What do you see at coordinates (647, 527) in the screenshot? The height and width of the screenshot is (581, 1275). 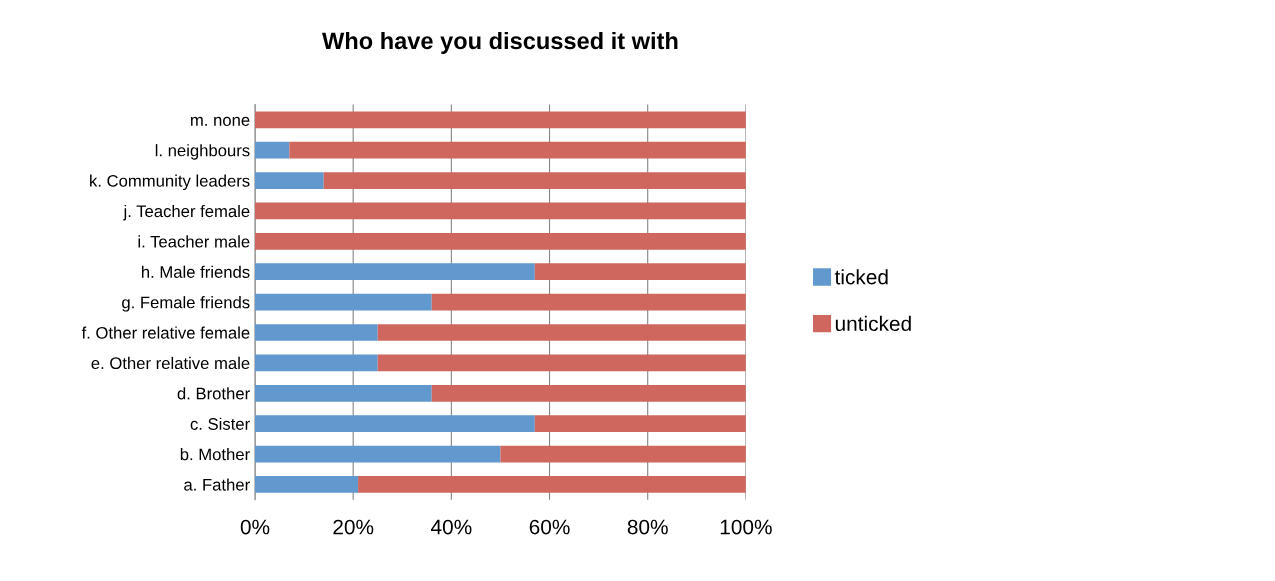 I see `x-tick-label: 80%` at bounding box center [647, 527].